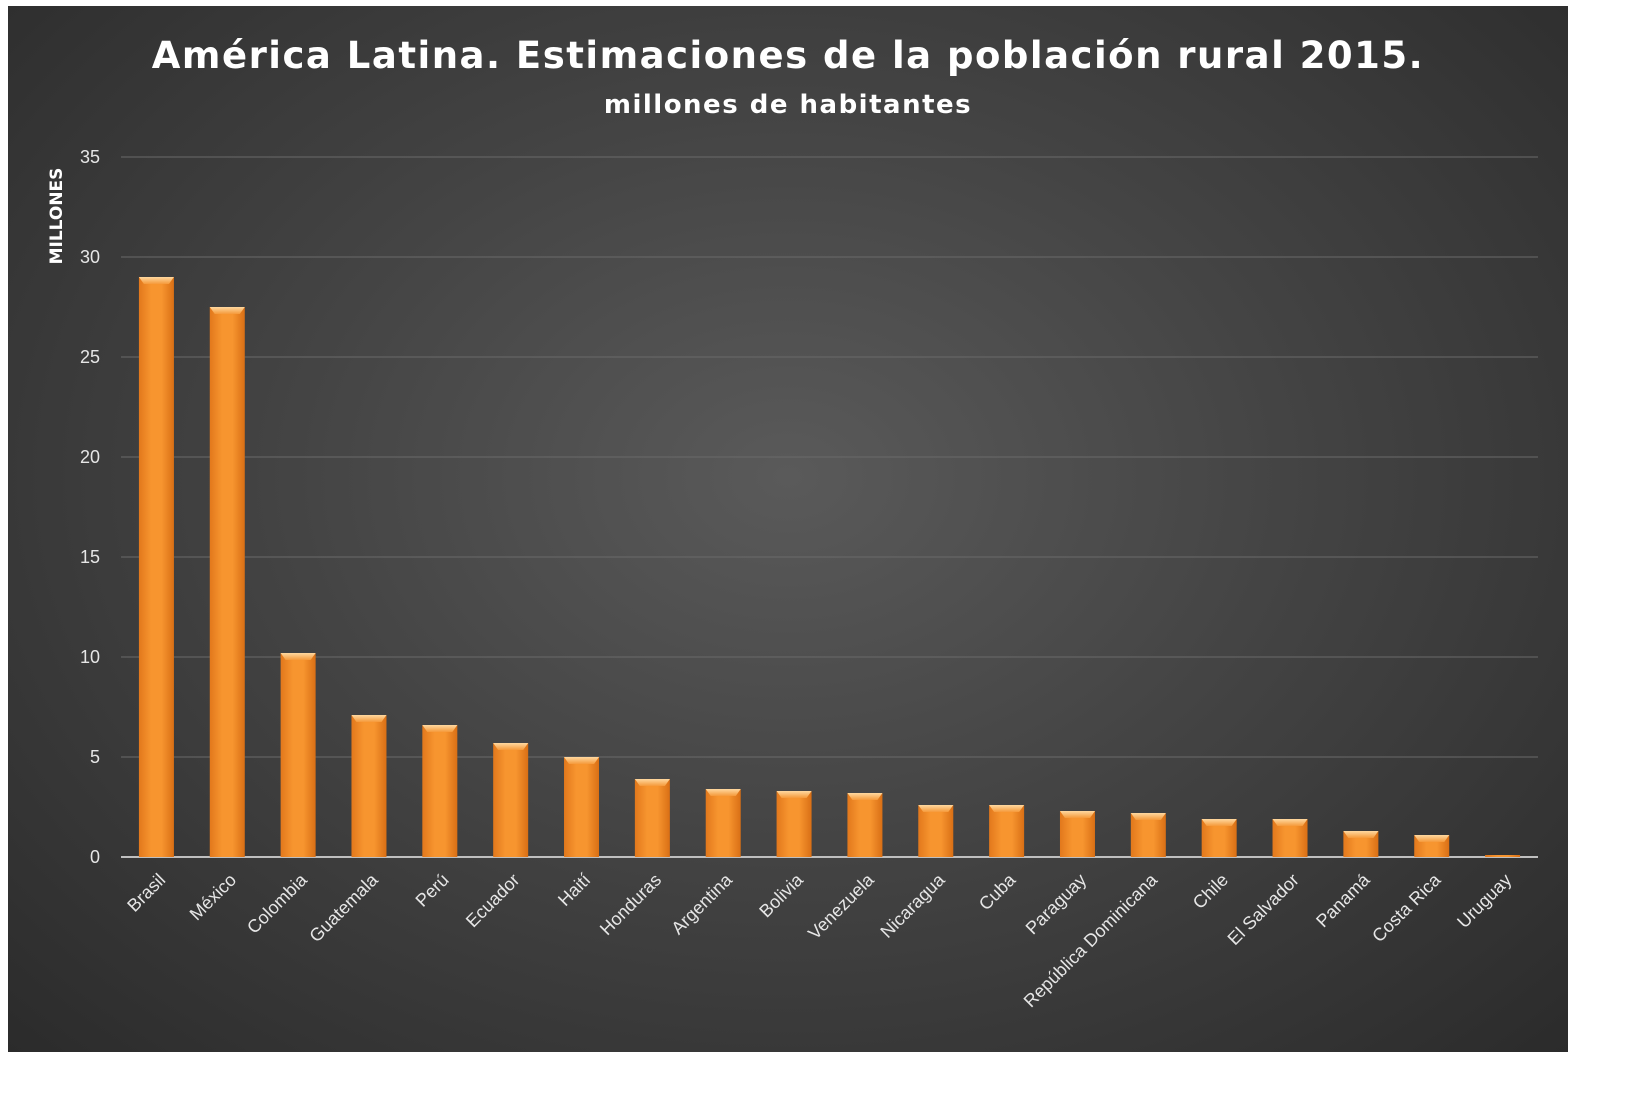  What do you see at coordinates (630, 904) in the screenshot?
I see `x-category-label: Honduras` at bounding box center [630, 904].